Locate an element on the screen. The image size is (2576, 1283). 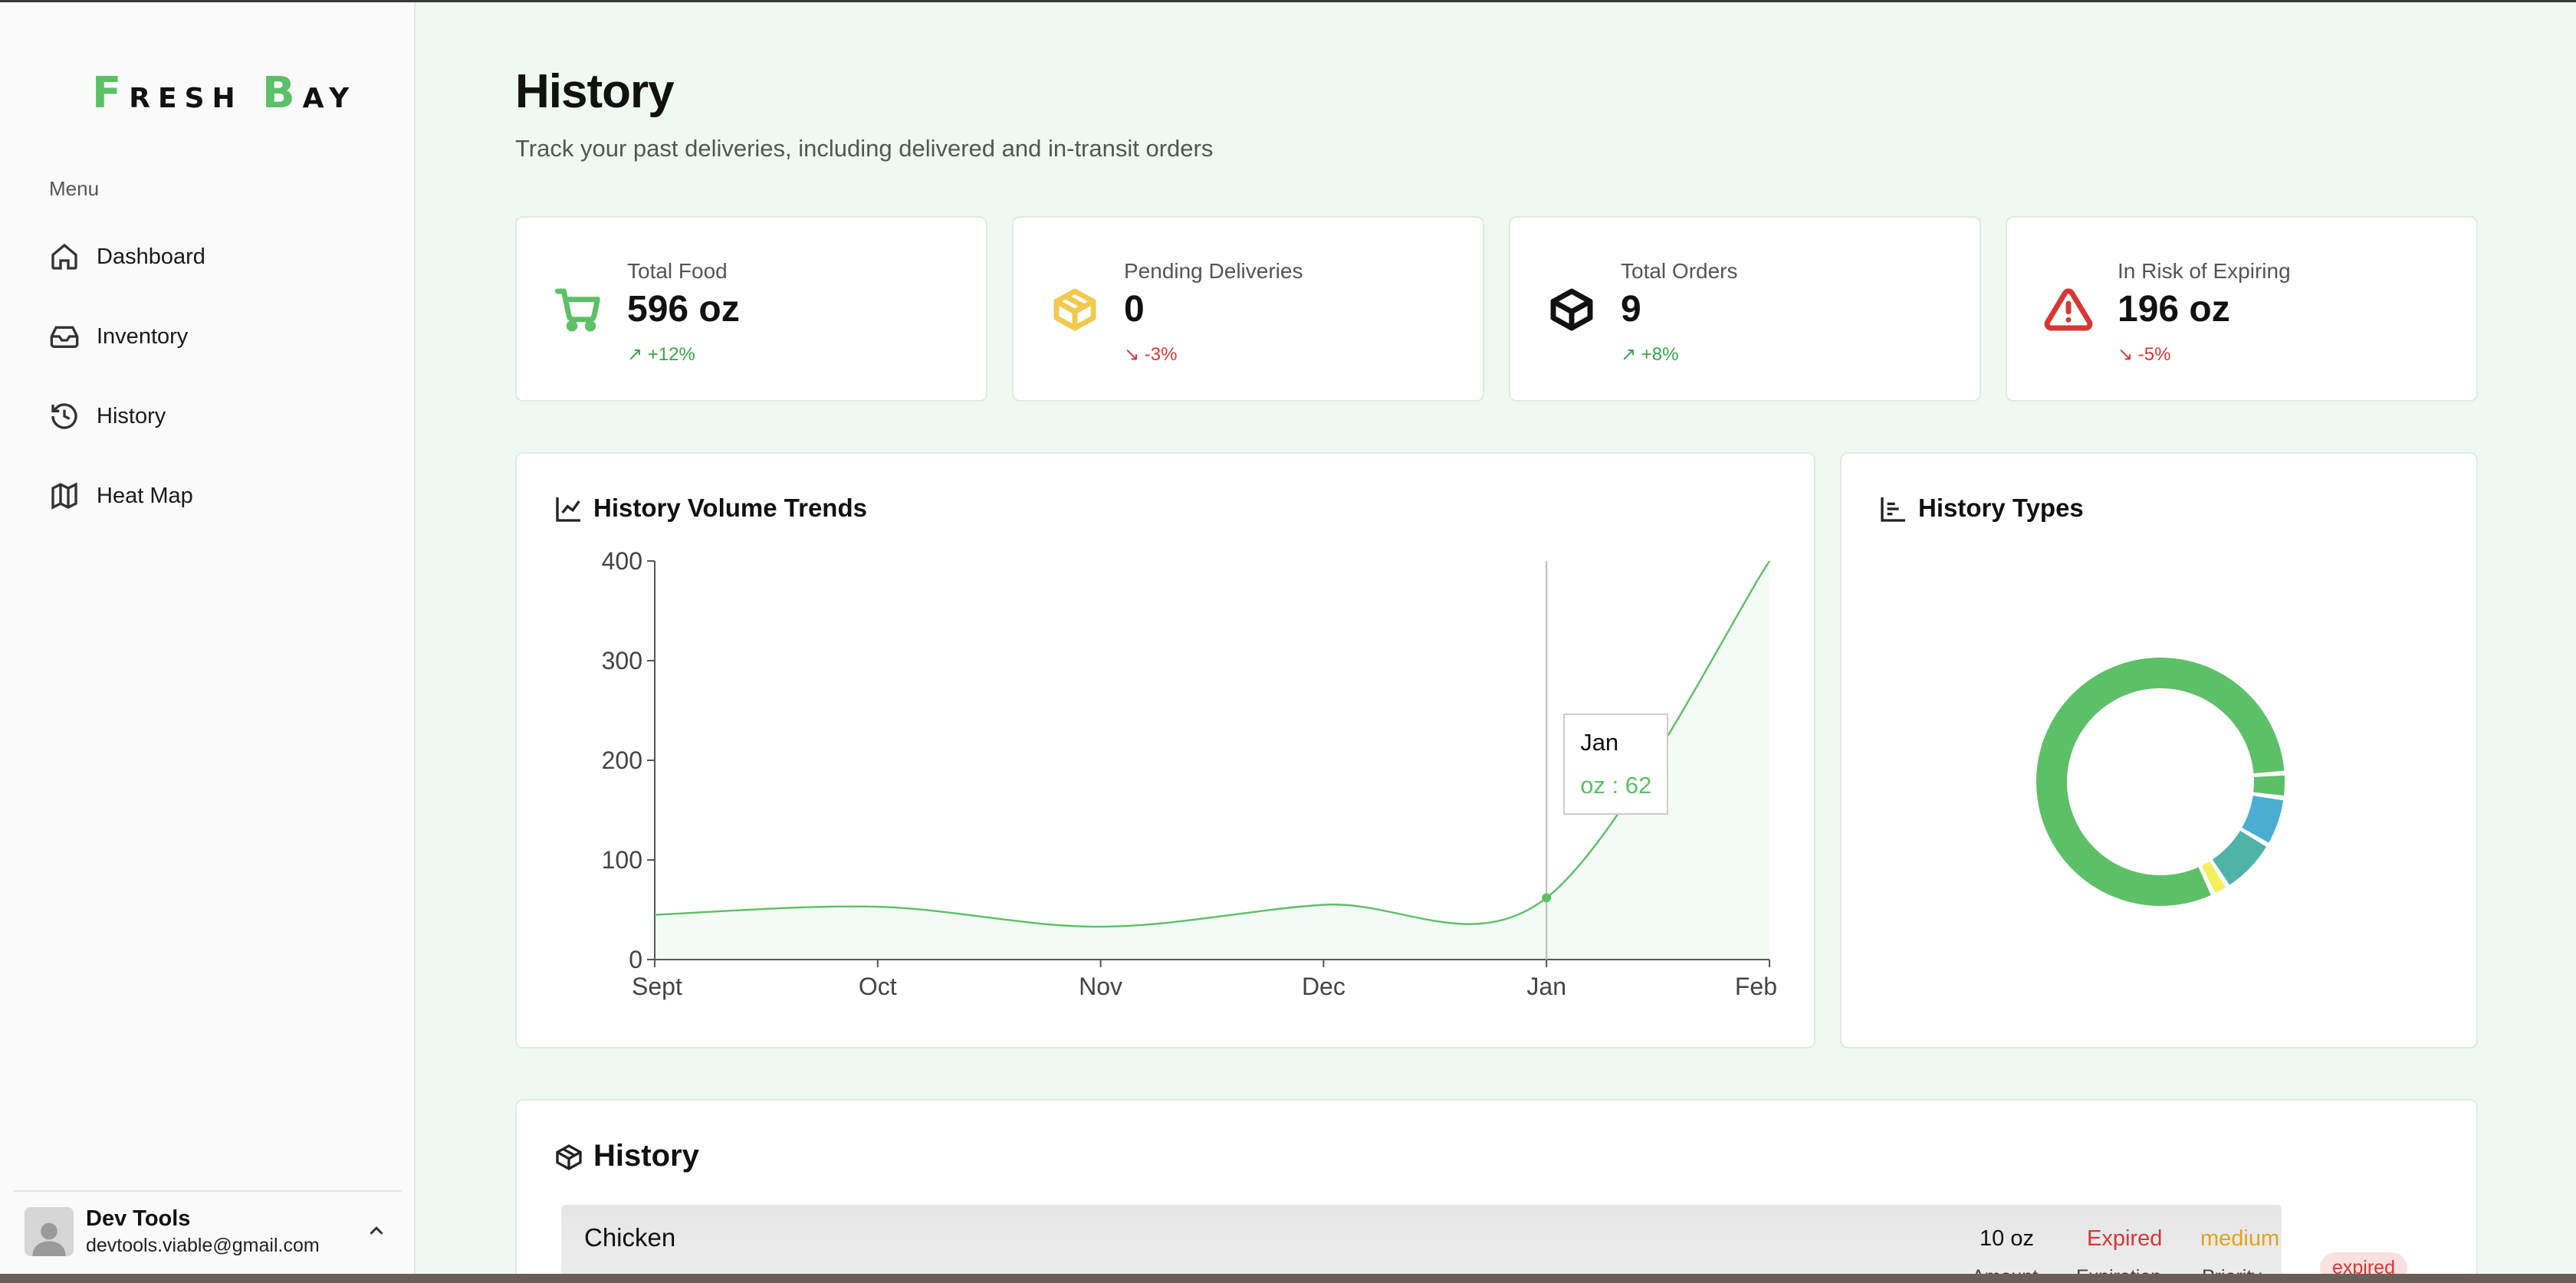
menu-label: Menu is located at coordinates (75, 188).